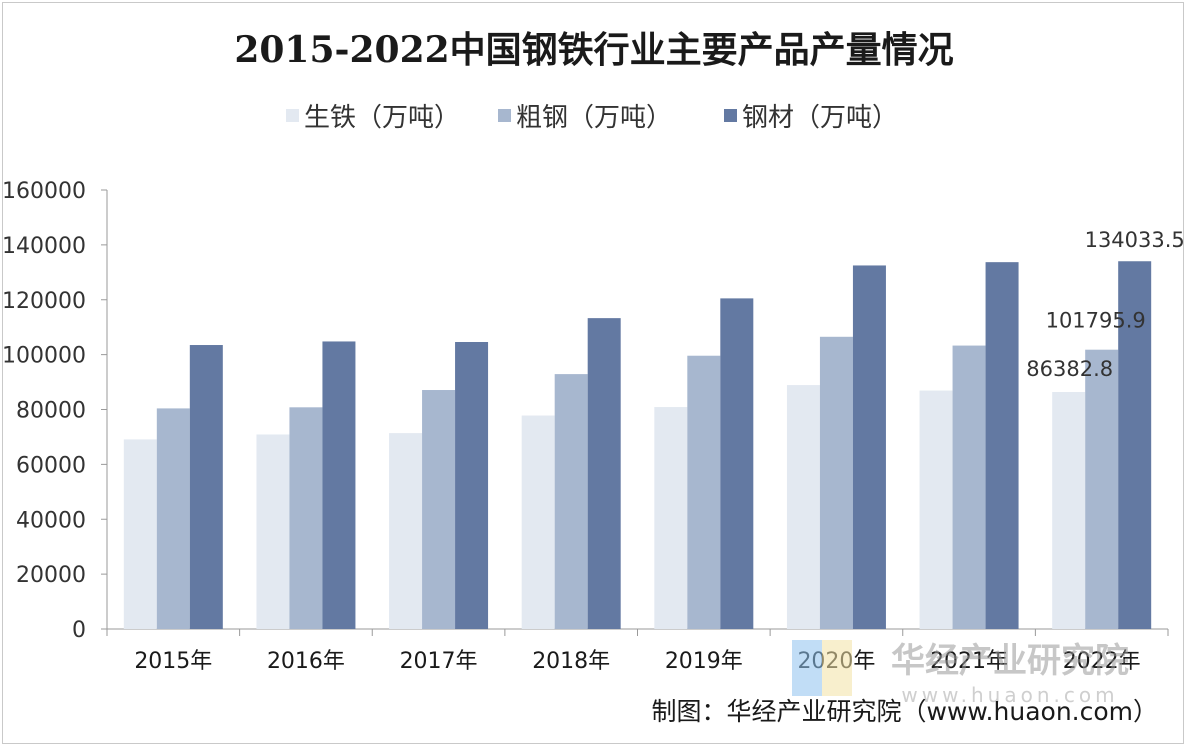 The width and height of the screenshot is (1188, 748). What do you see at coordinates (1102, 661) in the screenshot?
I see `x-tick-label: 2022年` at bounding box center [1102, 661].